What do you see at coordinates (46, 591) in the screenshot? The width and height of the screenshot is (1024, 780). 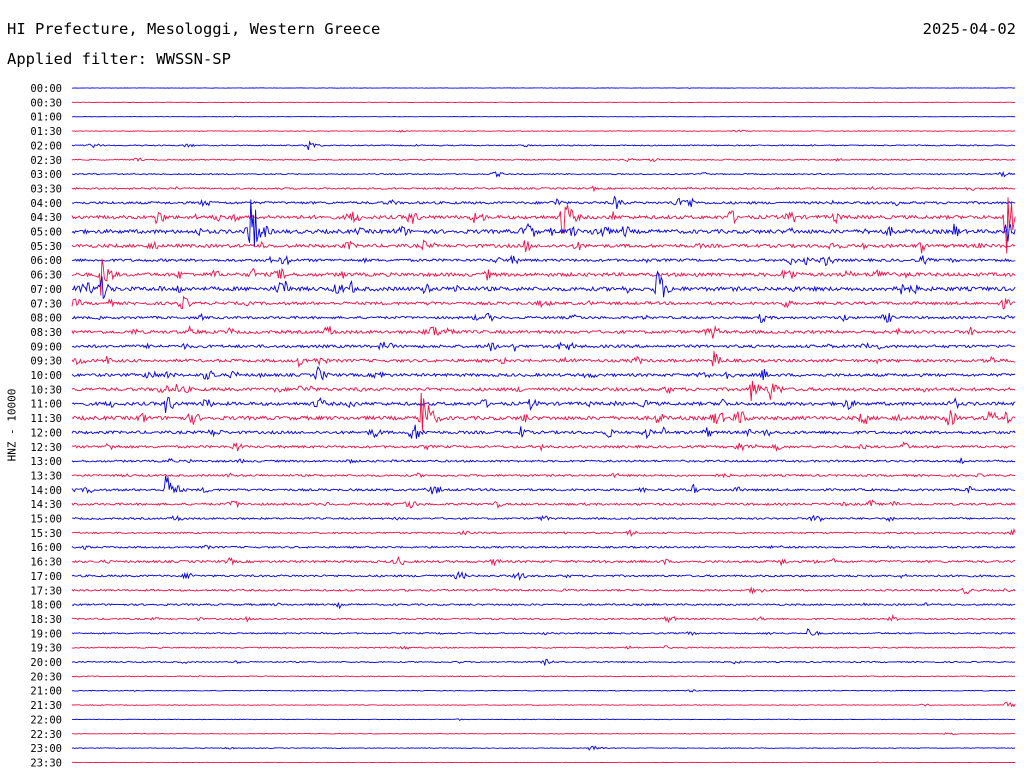 I see `row-label: 17:30` at bounding box center [46, 591].